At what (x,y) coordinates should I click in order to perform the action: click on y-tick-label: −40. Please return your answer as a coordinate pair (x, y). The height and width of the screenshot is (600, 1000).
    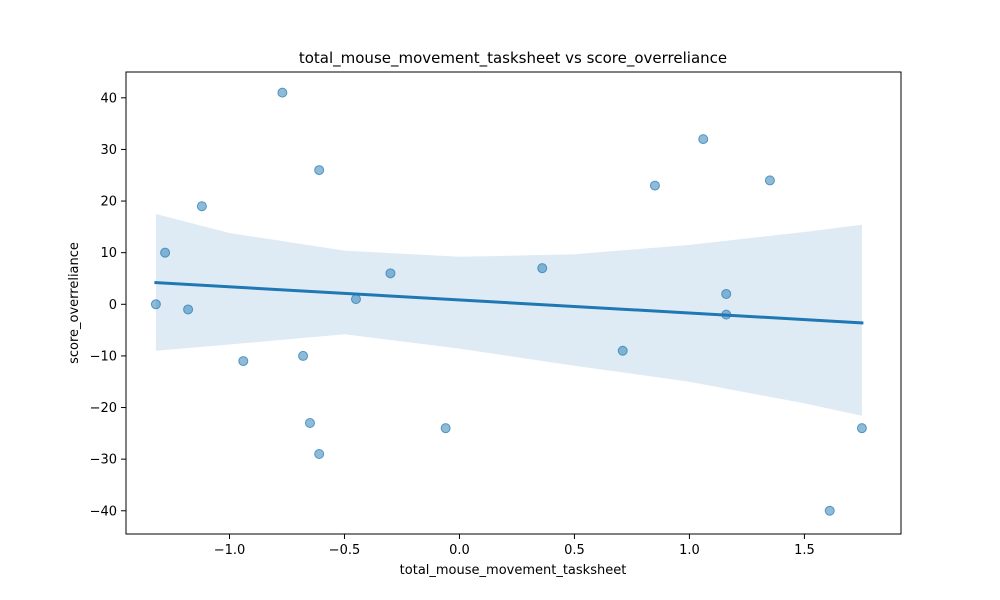
    Looking at the image, I should click on (103, 511).